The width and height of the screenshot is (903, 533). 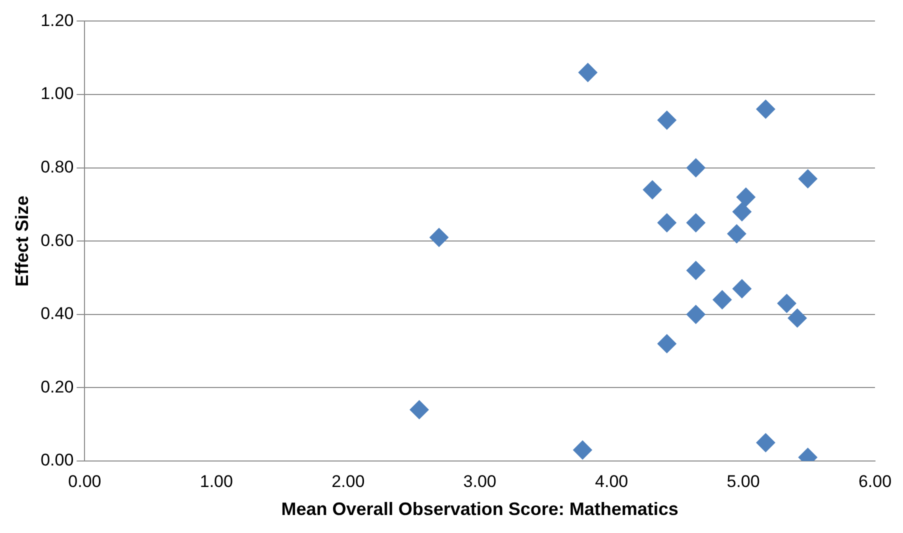 What do you see at coordinates (479, 509) in the screenshot?
I see `x-axis-title: Mean Overall Observation Score: Mathematics` at bounding box center [479, 509].